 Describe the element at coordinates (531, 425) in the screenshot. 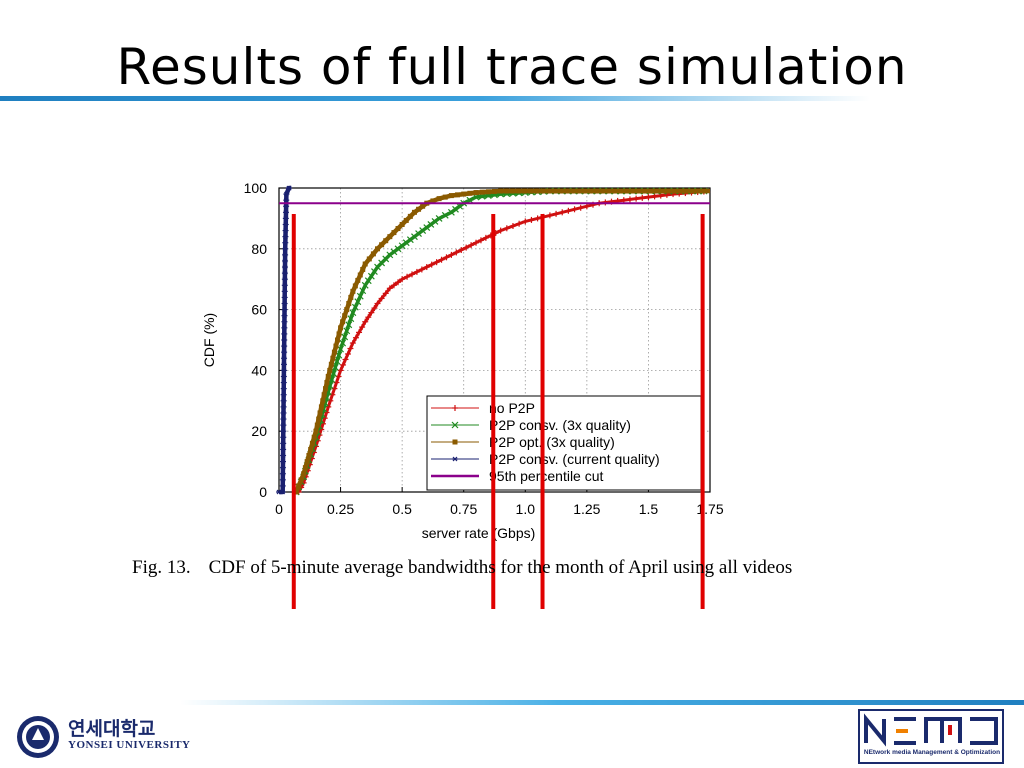

I see `legend-entry: P2P consv. (3x quality)` at that location.